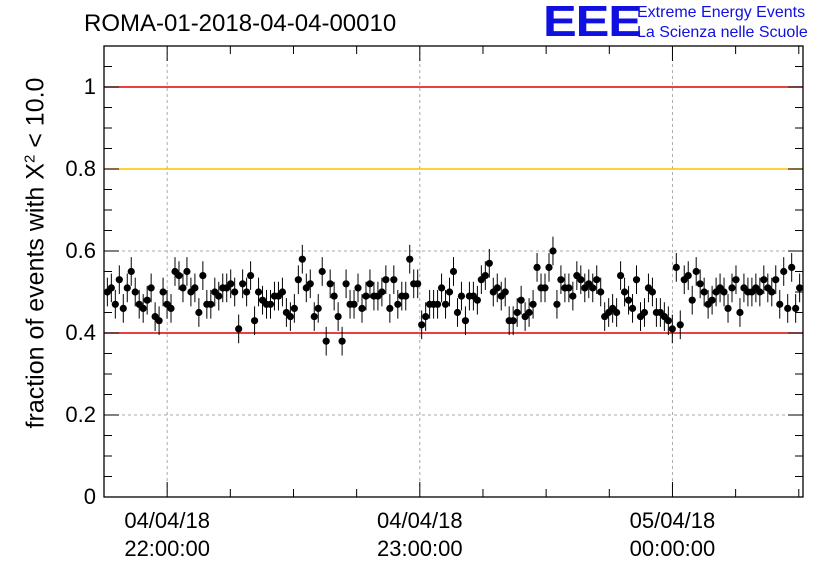 This screenshot has height=572, width=836. I want to click on y-axis-label-suffix: < 10.0, so click(35, 116).